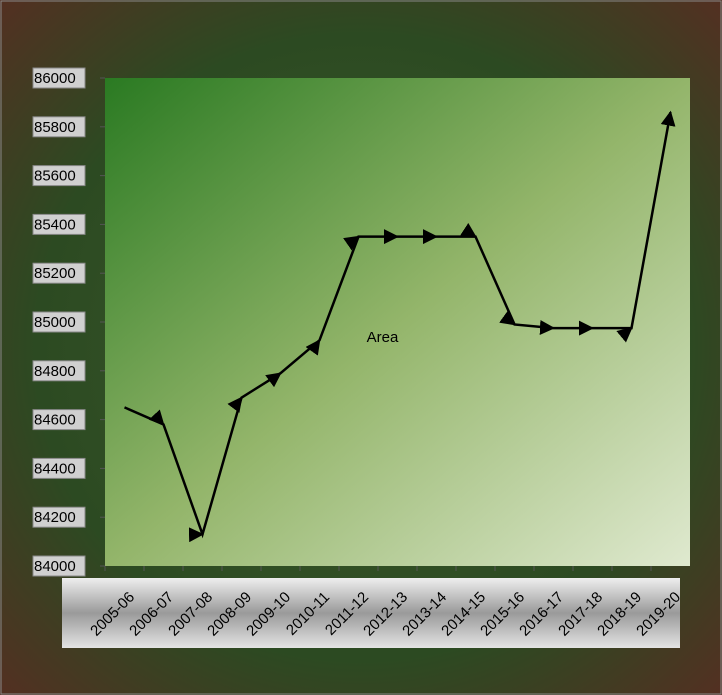  I want to click on series-label: Area, so click(383, 337).